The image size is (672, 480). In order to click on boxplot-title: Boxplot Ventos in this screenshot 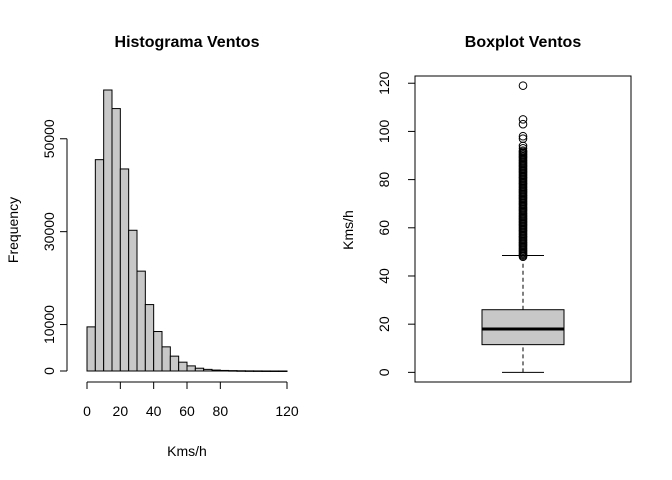, I will do `click(523, 42)`.